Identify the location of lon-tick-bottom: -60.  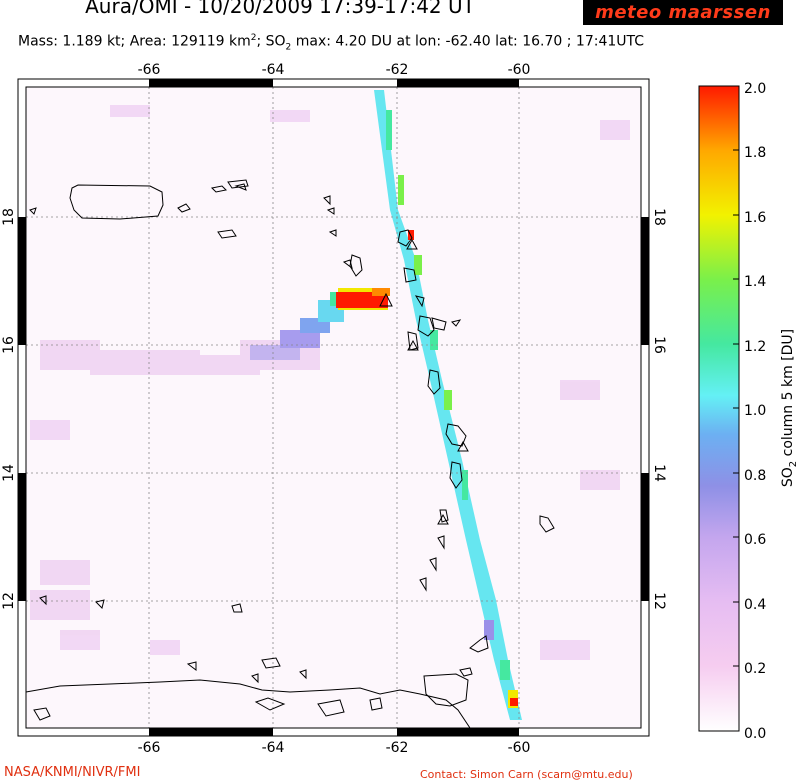
(519, 748).